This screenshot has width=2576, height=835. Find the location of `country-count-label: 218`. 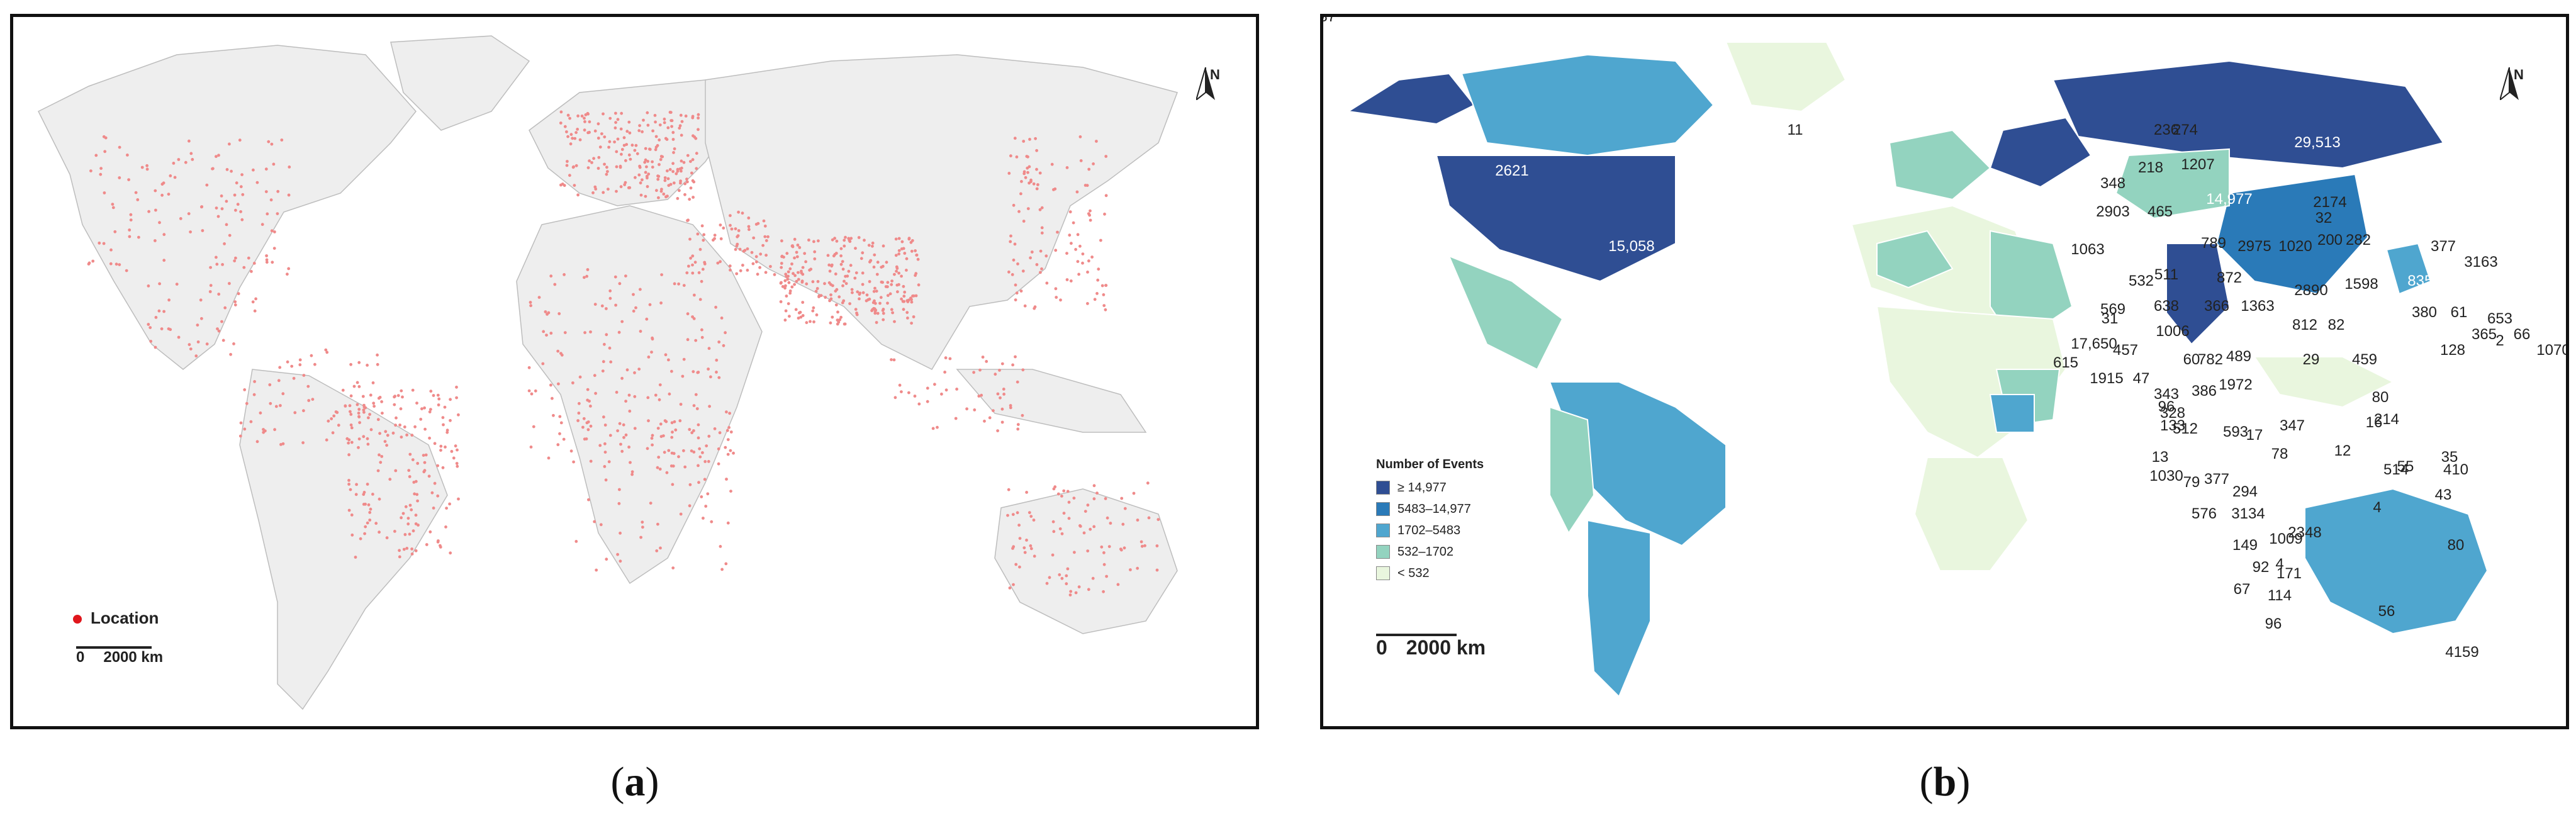

country-count-label: 218 is located at coordinates (2150, 167).